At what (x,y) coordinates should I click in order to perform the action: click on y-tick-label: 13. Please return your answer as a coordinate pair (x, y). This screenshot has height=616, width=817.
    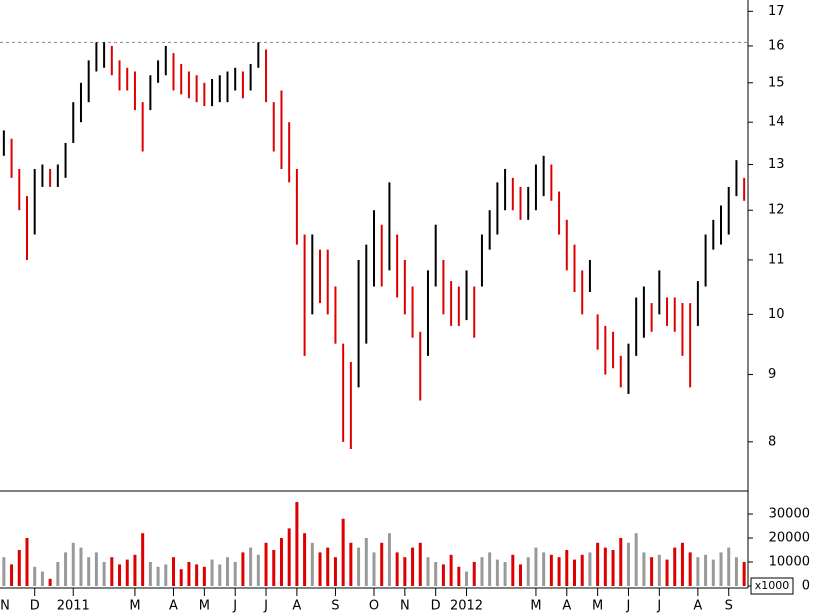
    Looking at the image, I should click on (776, 164).